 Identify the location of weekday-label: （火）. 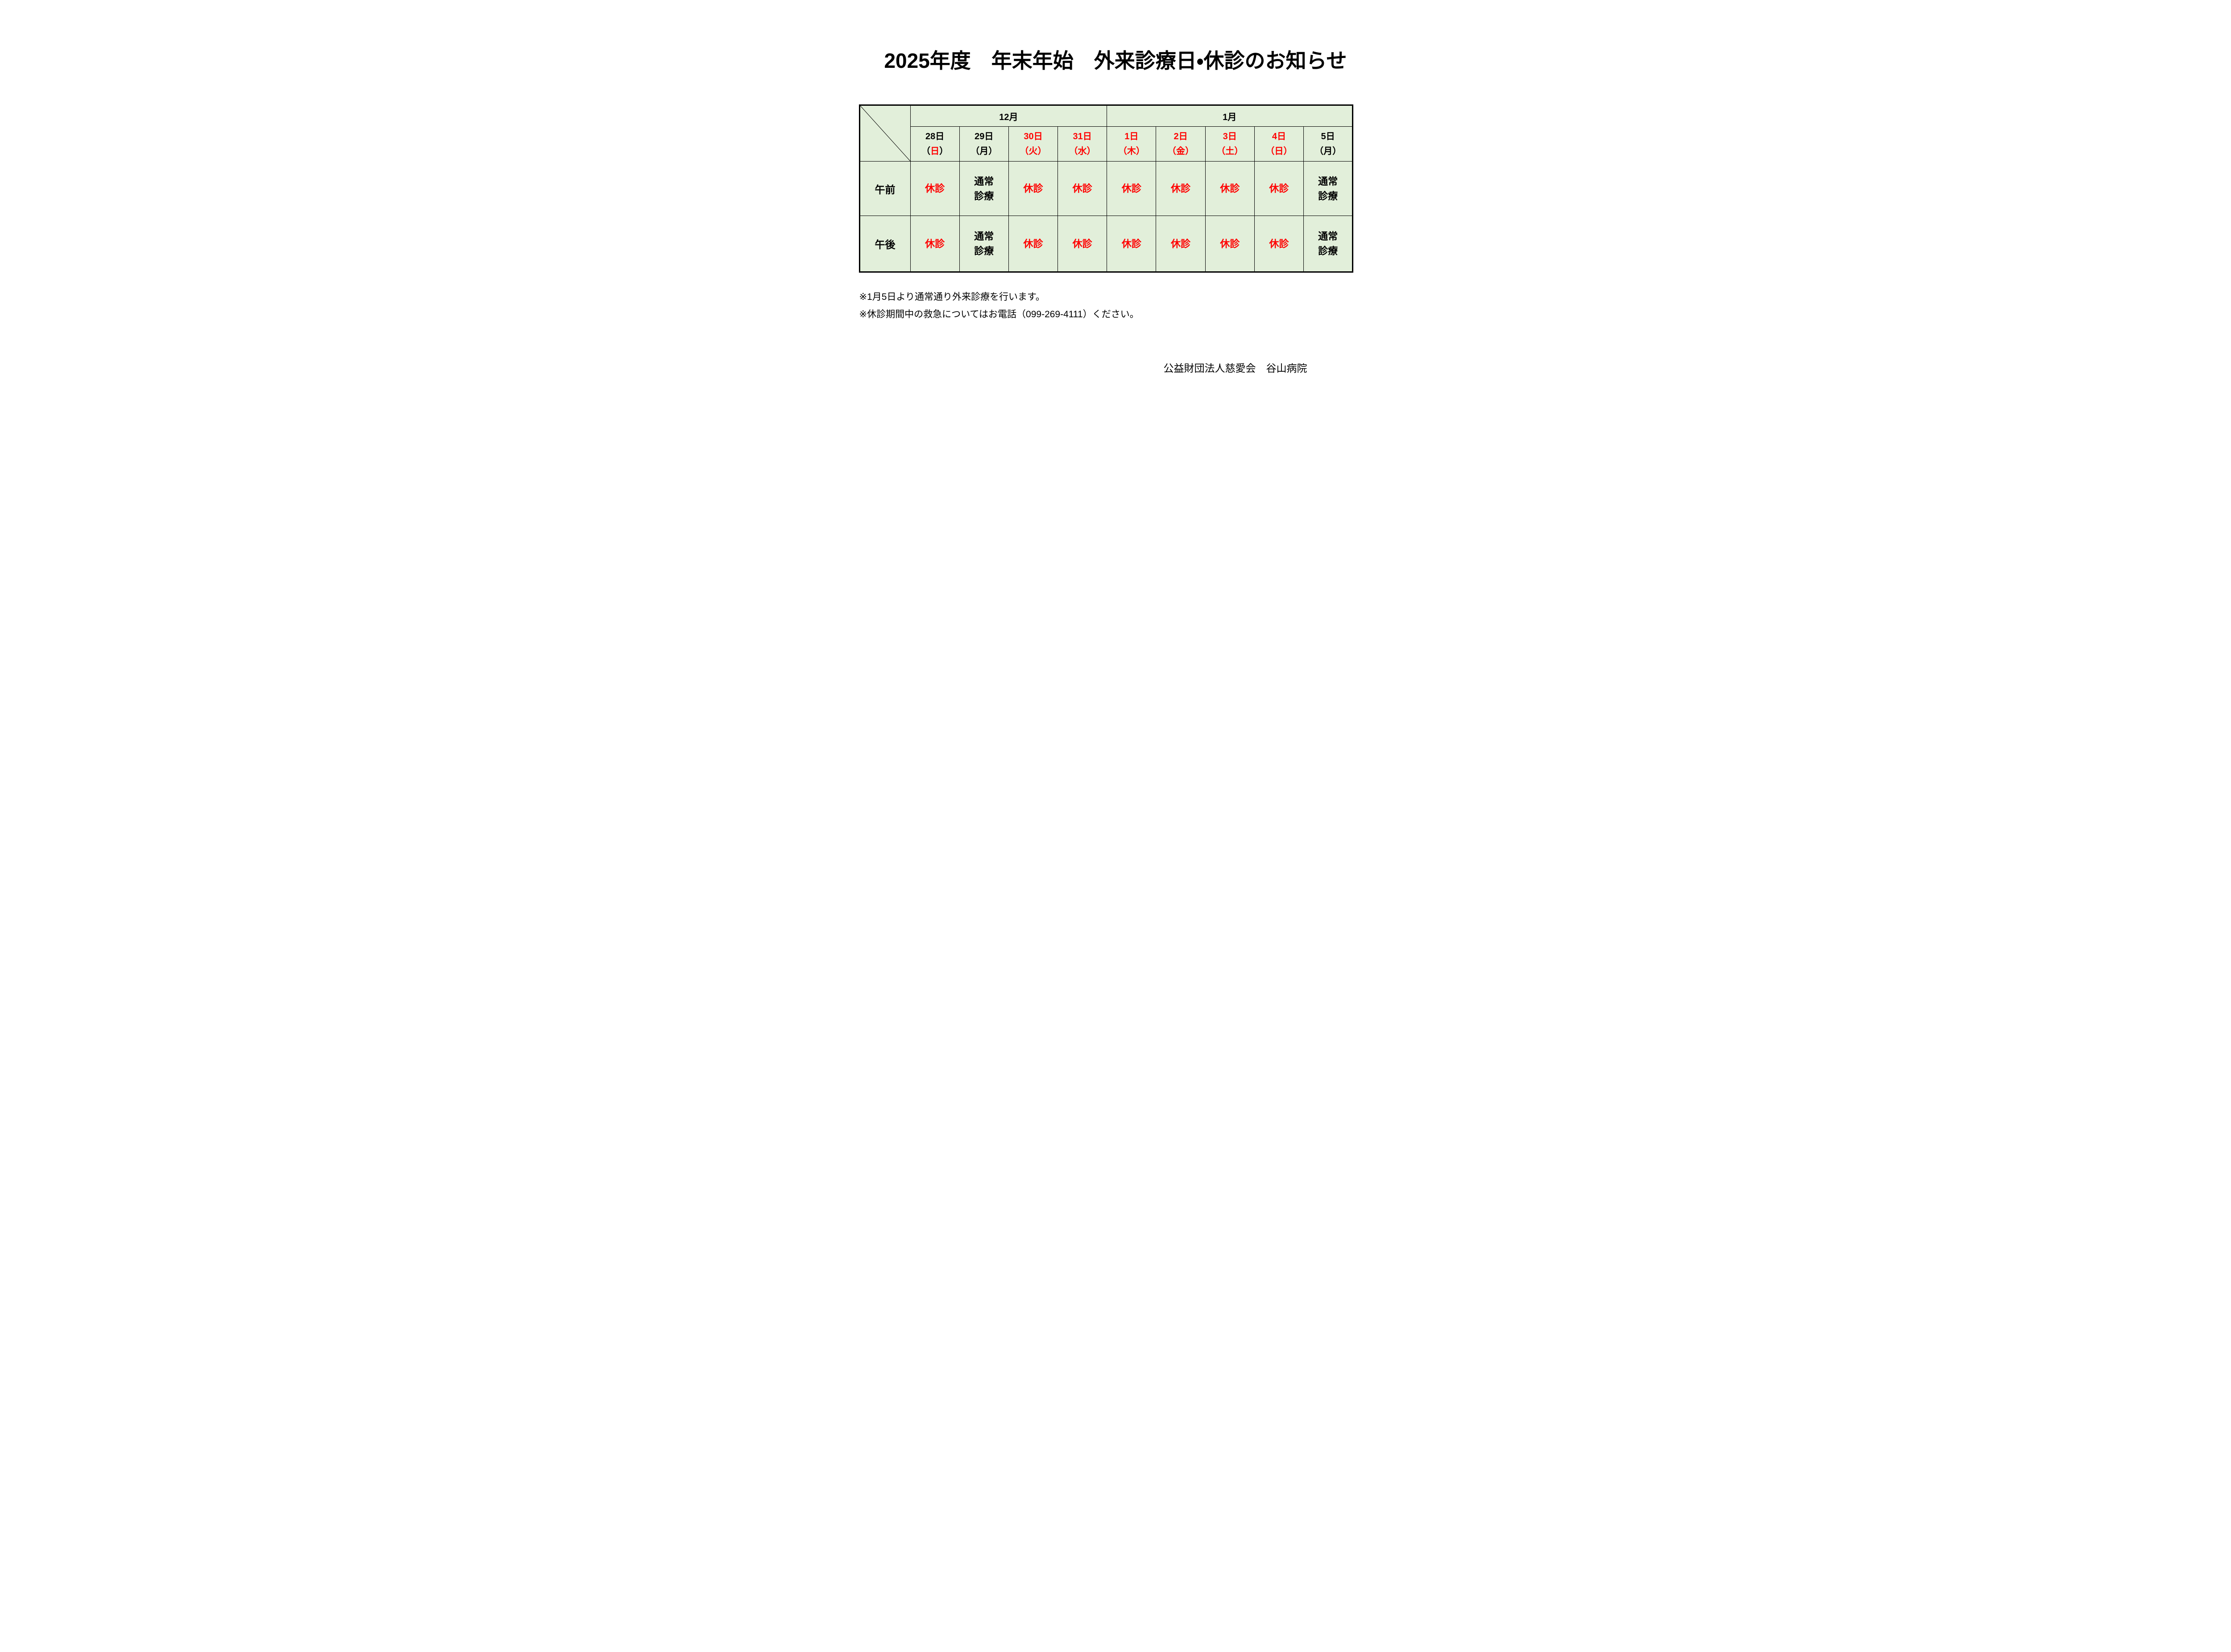
(1033, 152).